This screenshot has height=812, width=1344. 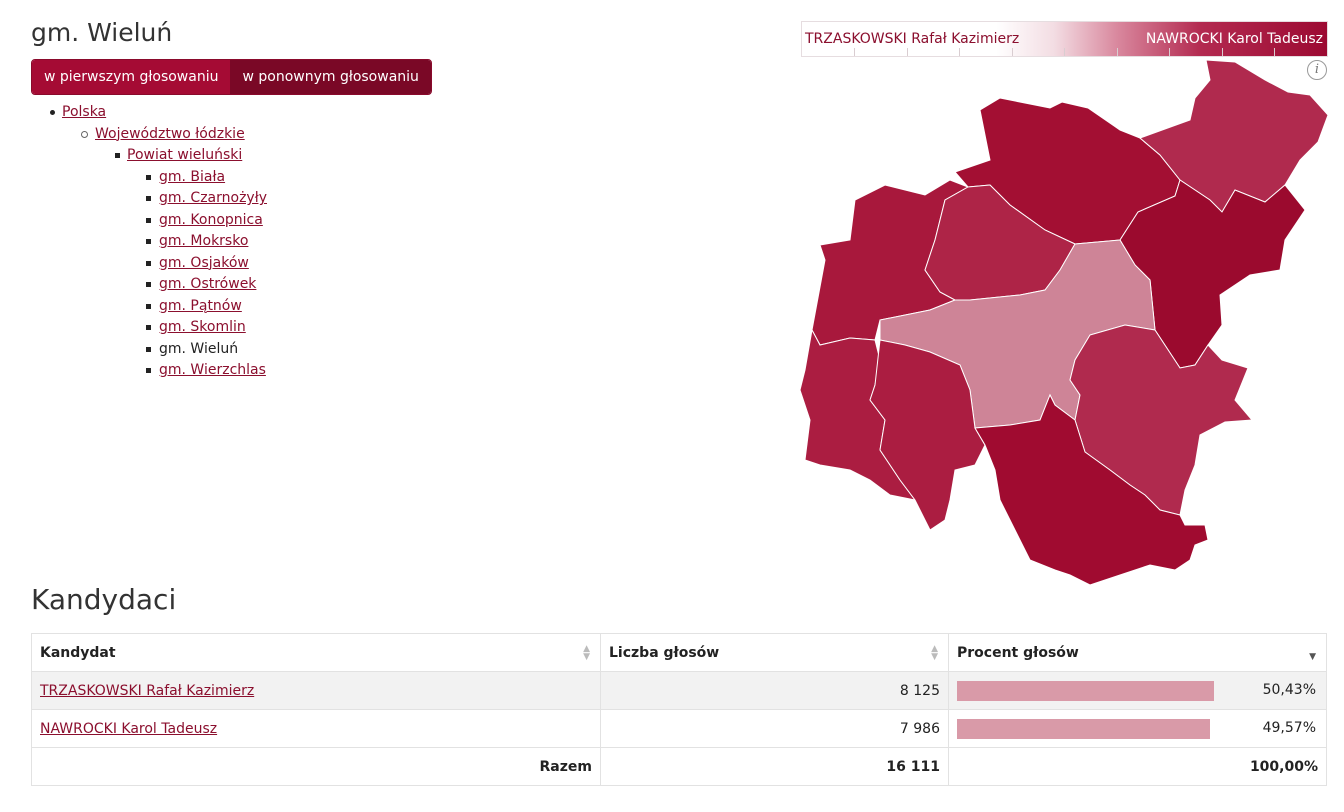 What do you see at coordinates (316, 652) in the screenshot?
I see `col-header-candidate: Kandydat ▲ ▼` at bounding box center [316, 652].